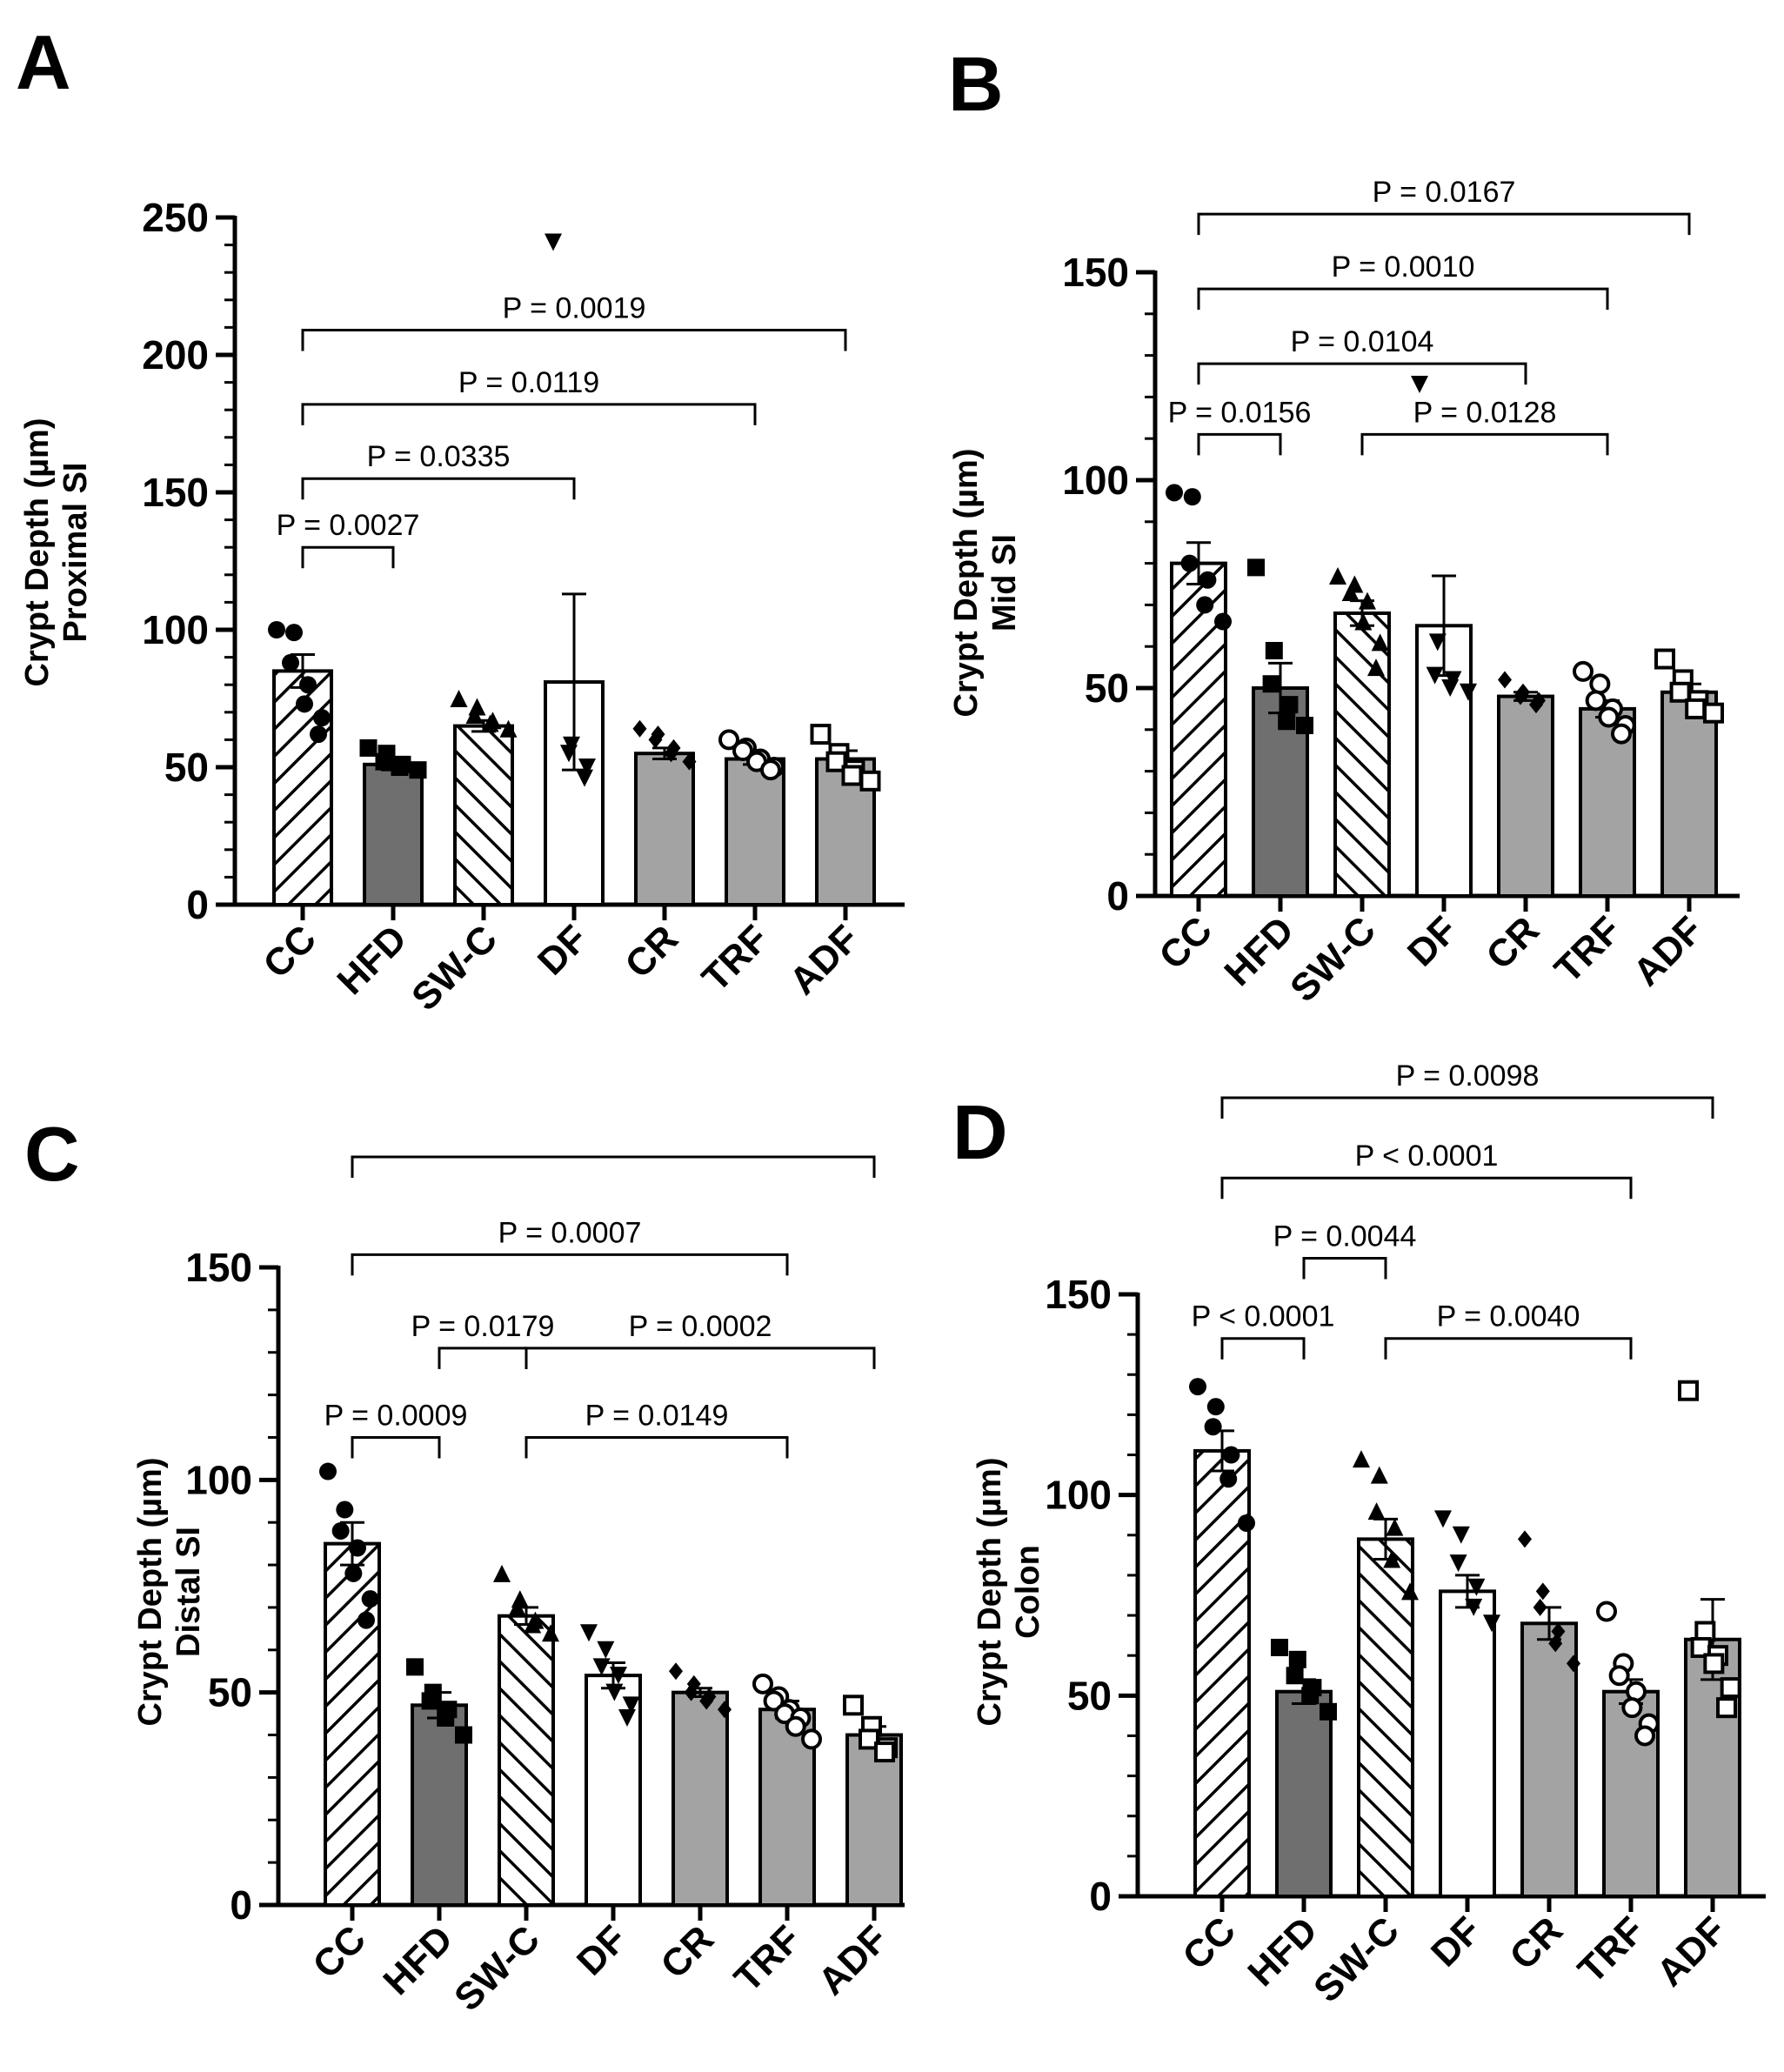  Describe the element at coordinates (175, 217) in the screenshot. I see `y-tick-label: 250` at that location.